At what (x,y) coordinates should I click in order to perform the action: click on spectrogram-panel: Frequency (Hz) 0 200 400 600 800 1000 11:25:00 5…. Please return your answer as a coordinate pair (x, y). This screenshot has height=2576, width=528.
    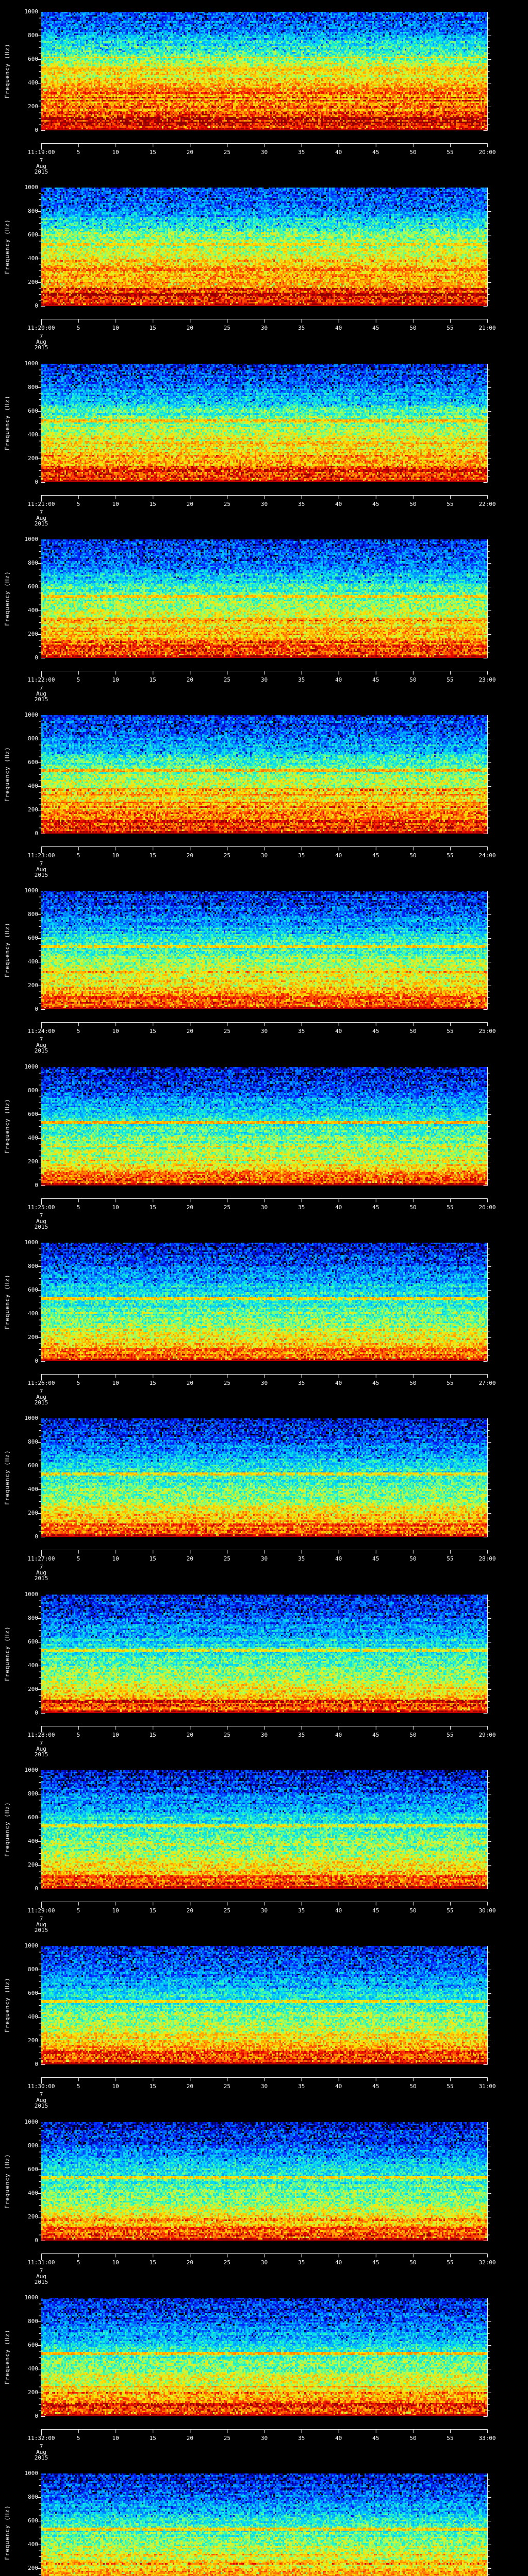
    Looking at the image, I should click on (264, 1143).